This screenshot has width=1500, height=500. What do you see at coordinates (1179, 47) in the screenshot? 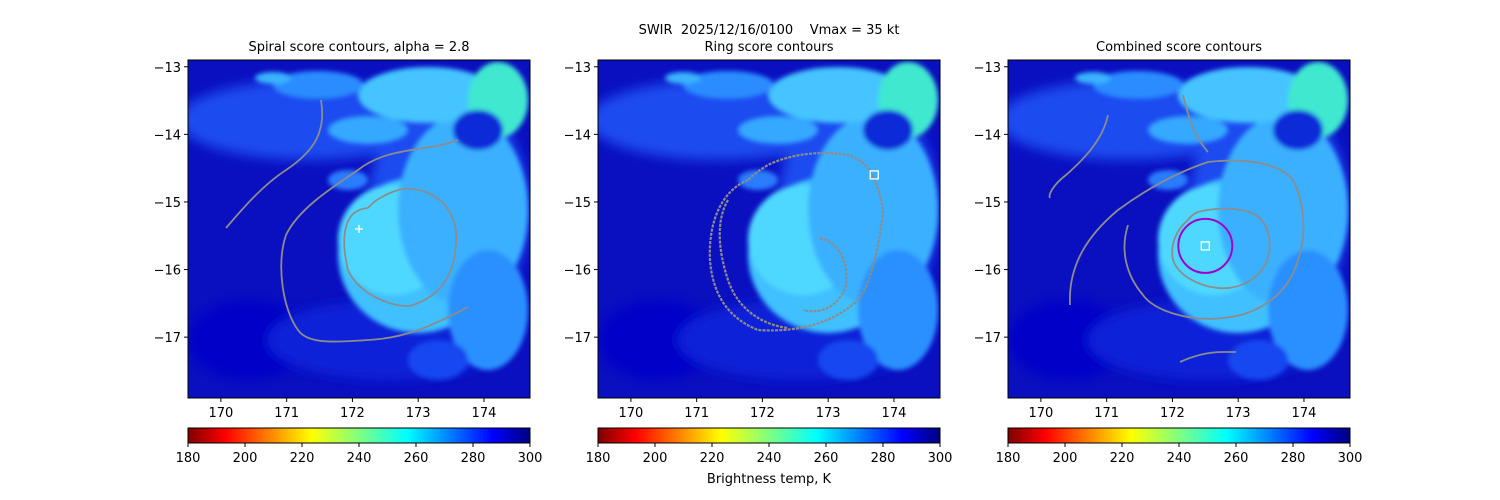
I see `panel-title: Combined score contours` at bounding box center [1179, 47].